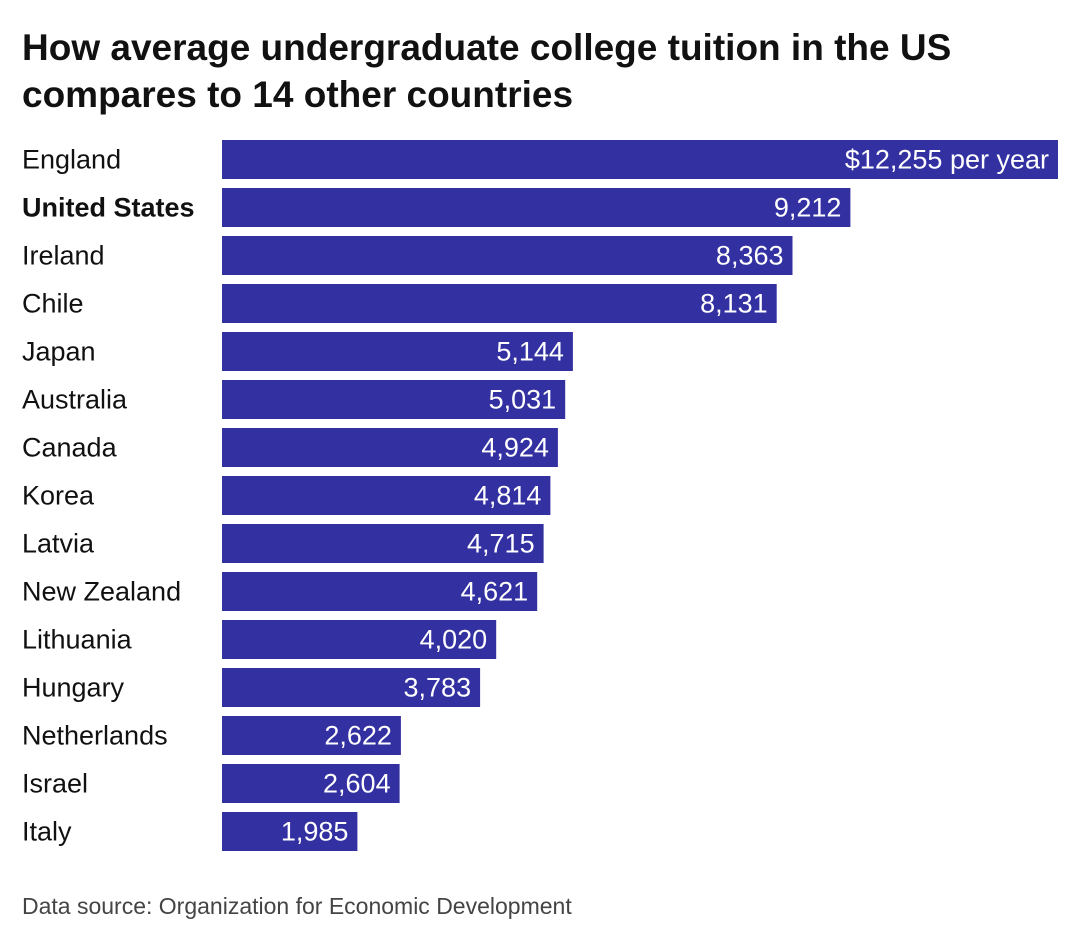 The image size is (1080, 942). Describe the element at coordinates (315, 832) in the screenshot. I see `value-label: 1,985` at that location.